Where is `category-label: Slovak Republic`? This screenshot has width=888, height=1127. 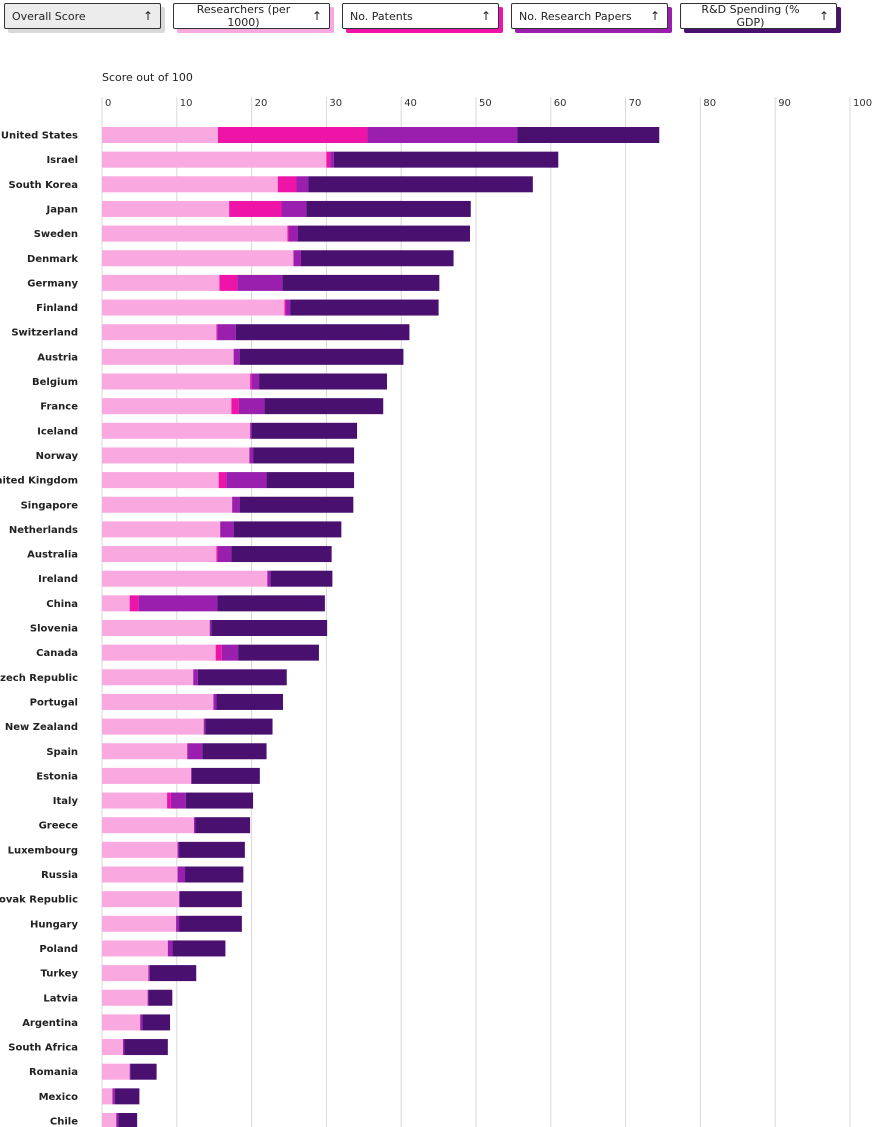
category-label: Slovak Republic is located at coordinates (39, 900).